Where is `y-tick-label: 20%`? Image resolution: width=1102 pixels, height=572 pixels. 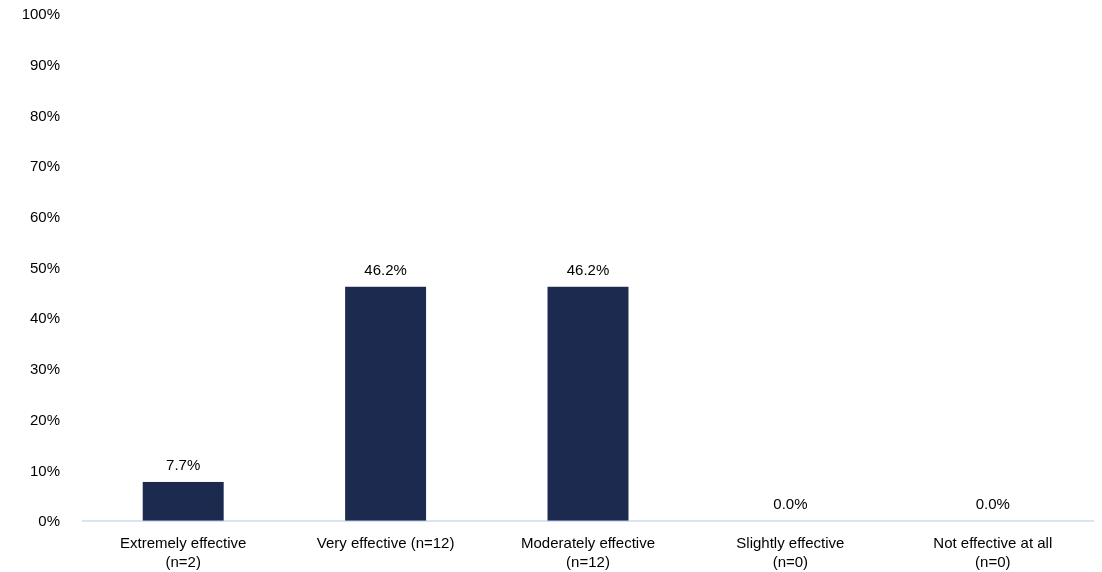
y-tick-label: 20% is located at coordinates (44, 419).